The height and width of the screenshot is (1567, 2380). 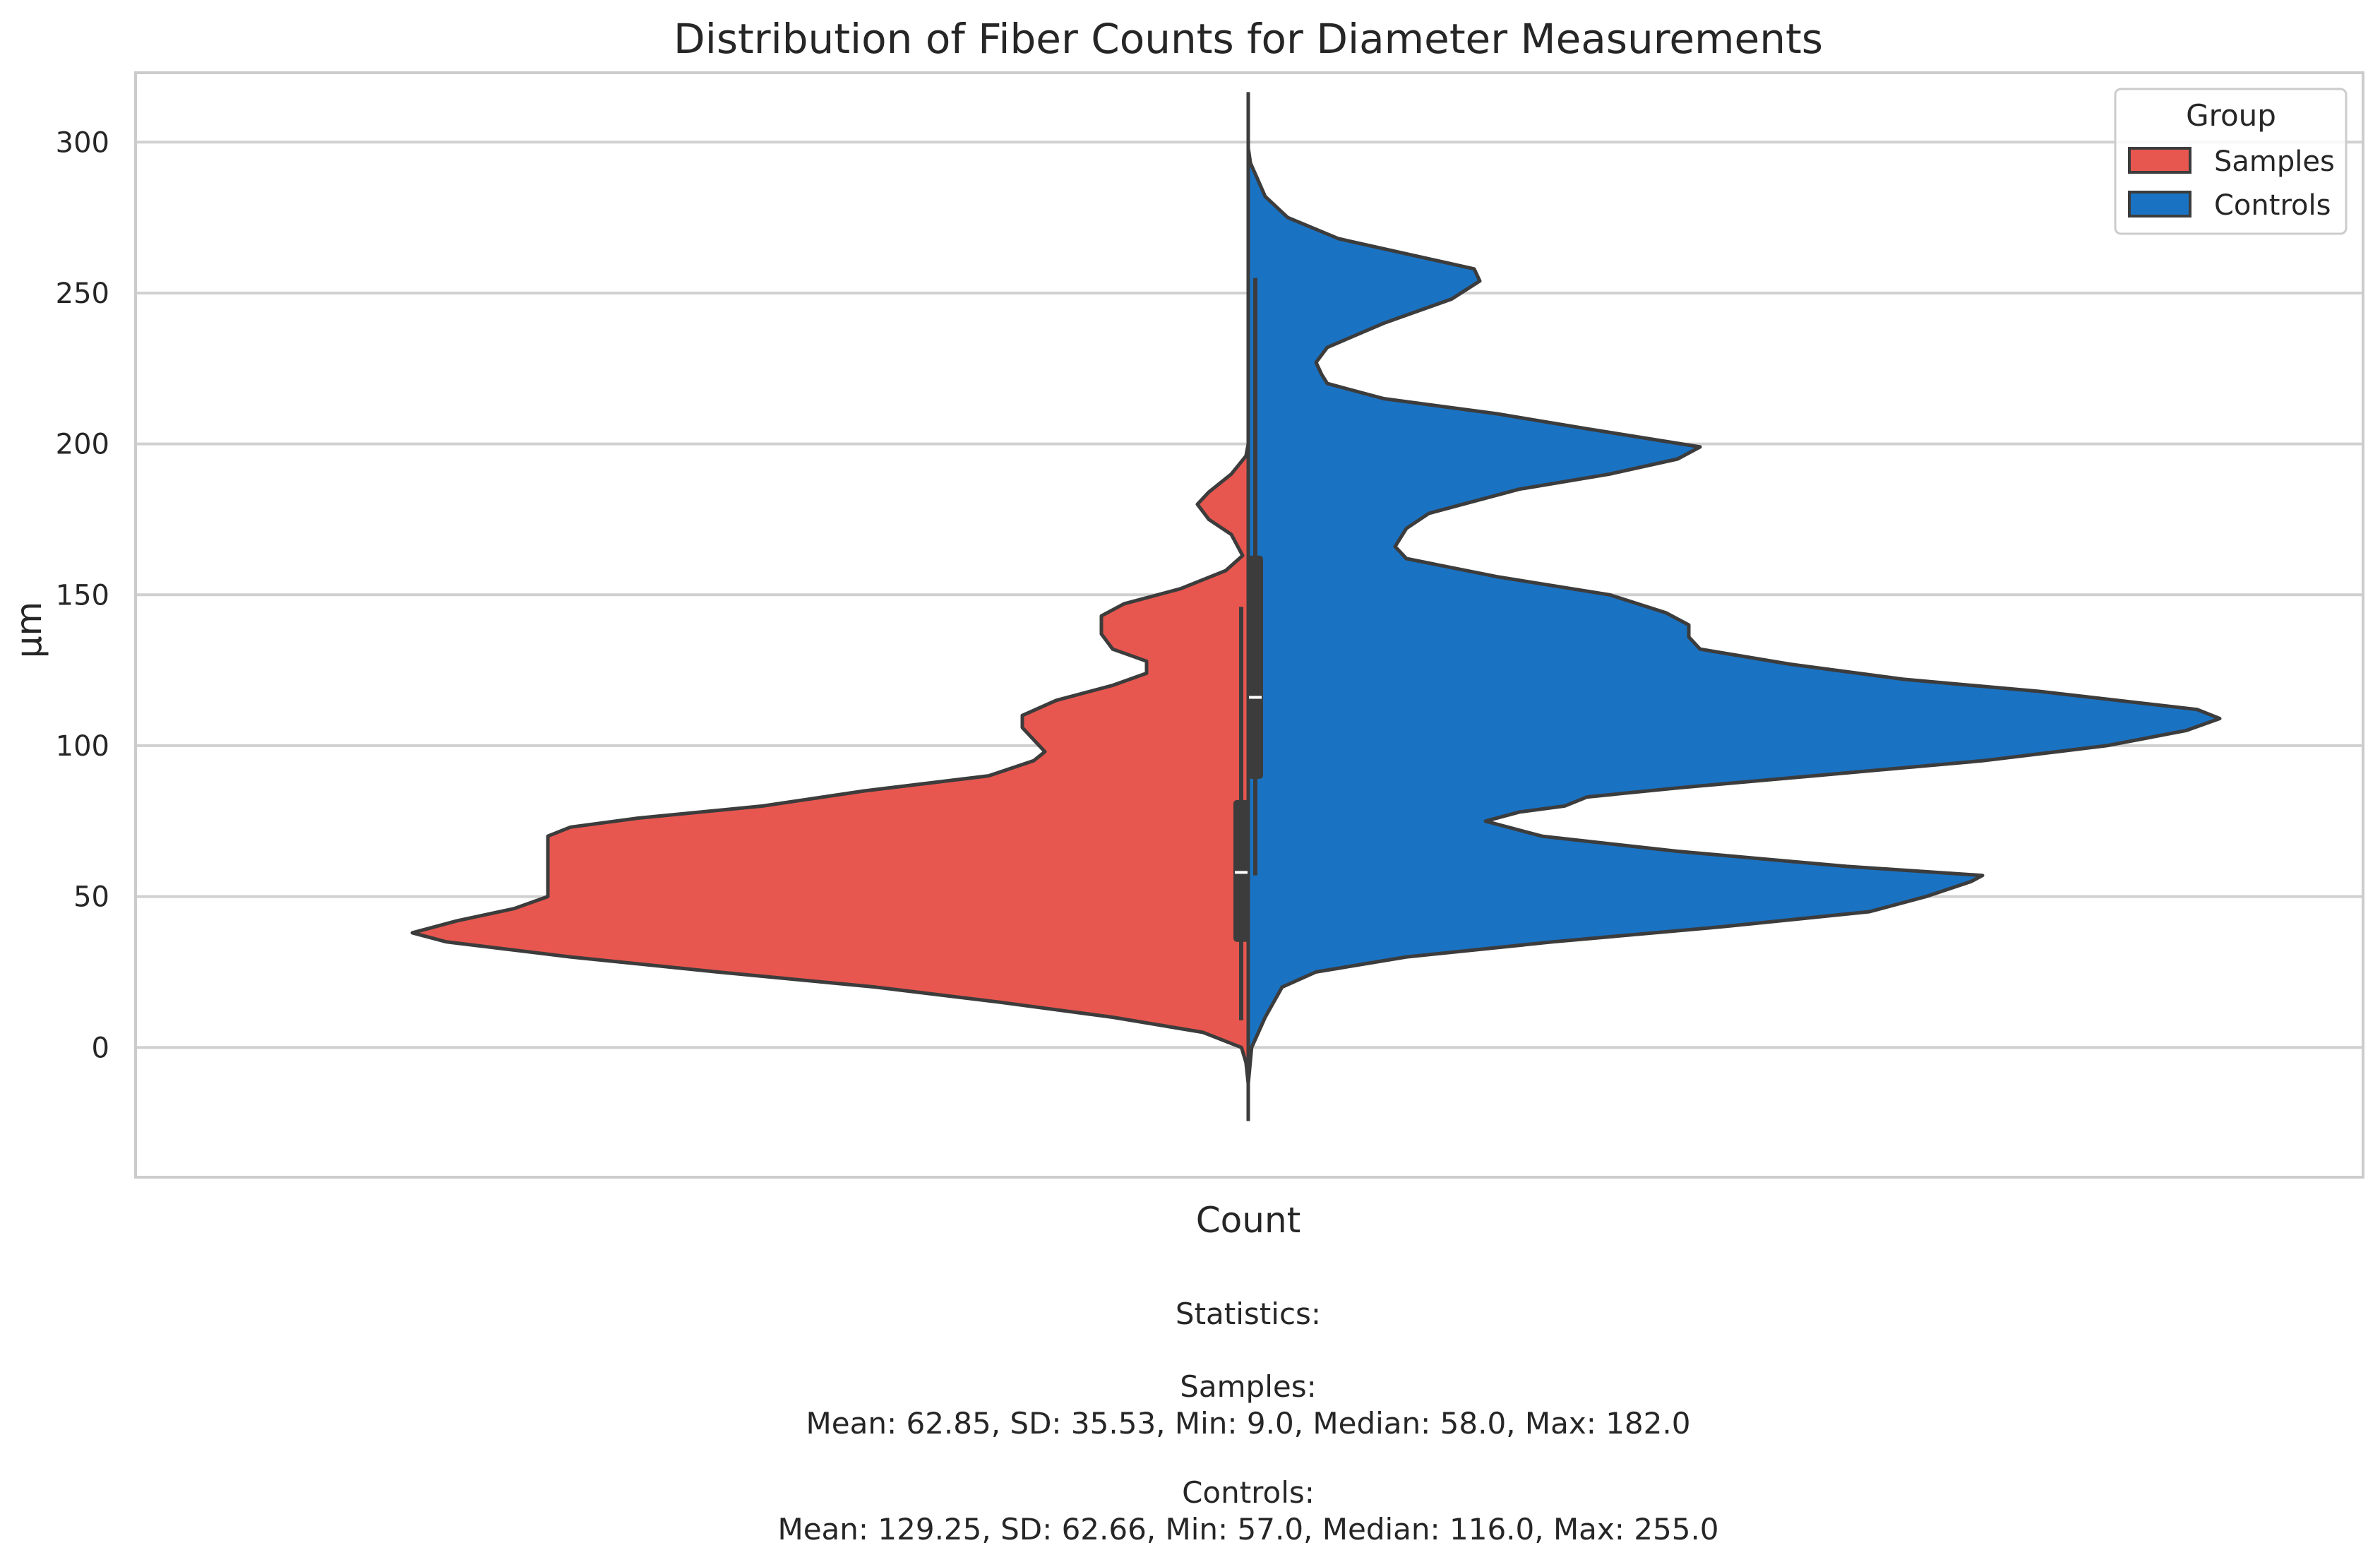 What do you see at coordinates (830, 764) in the screenshot?
I see `violin-samples` at bounding box center [830, 764].